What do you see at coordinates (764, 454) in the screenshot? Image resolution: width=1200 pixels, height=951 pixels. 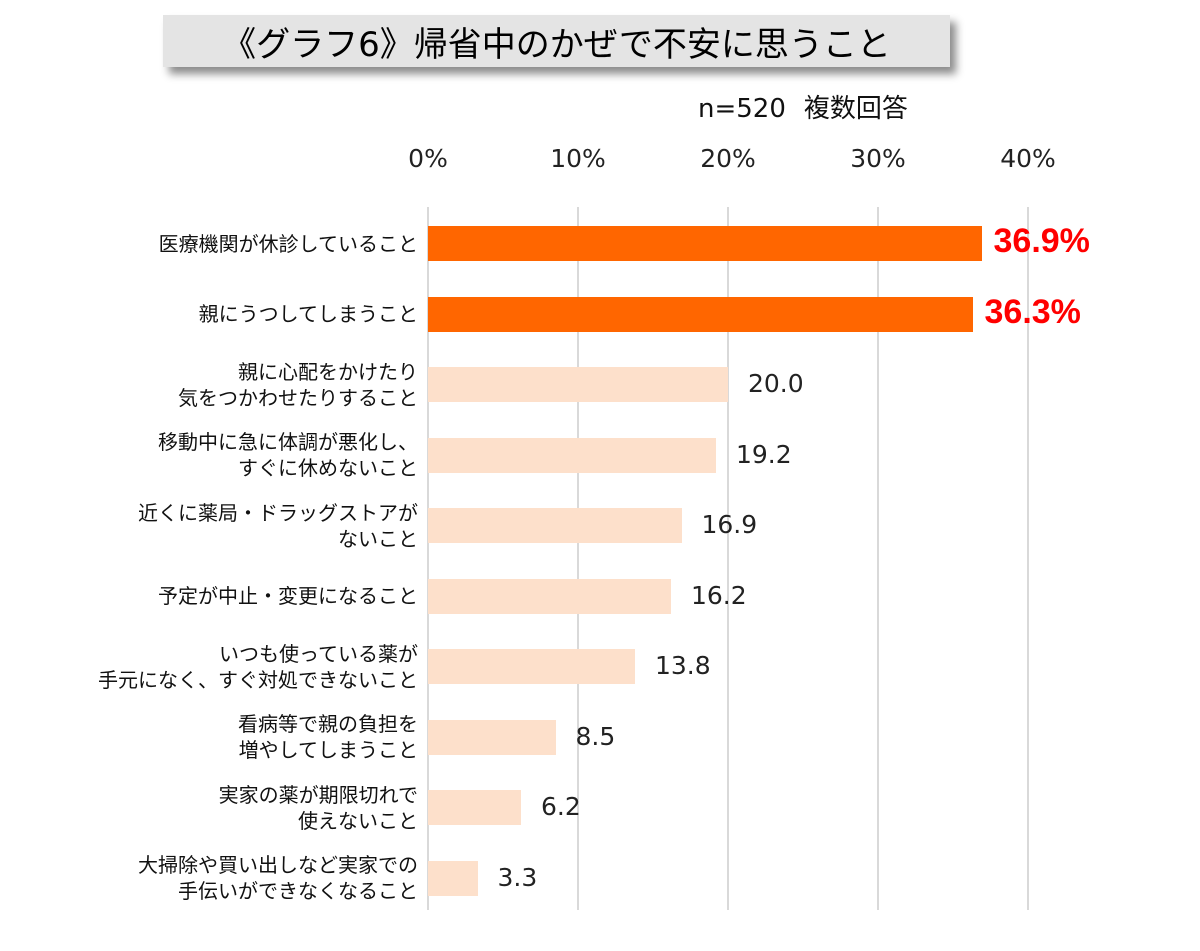 I see `value-label: 19.2` at bounding box center [764, 454].